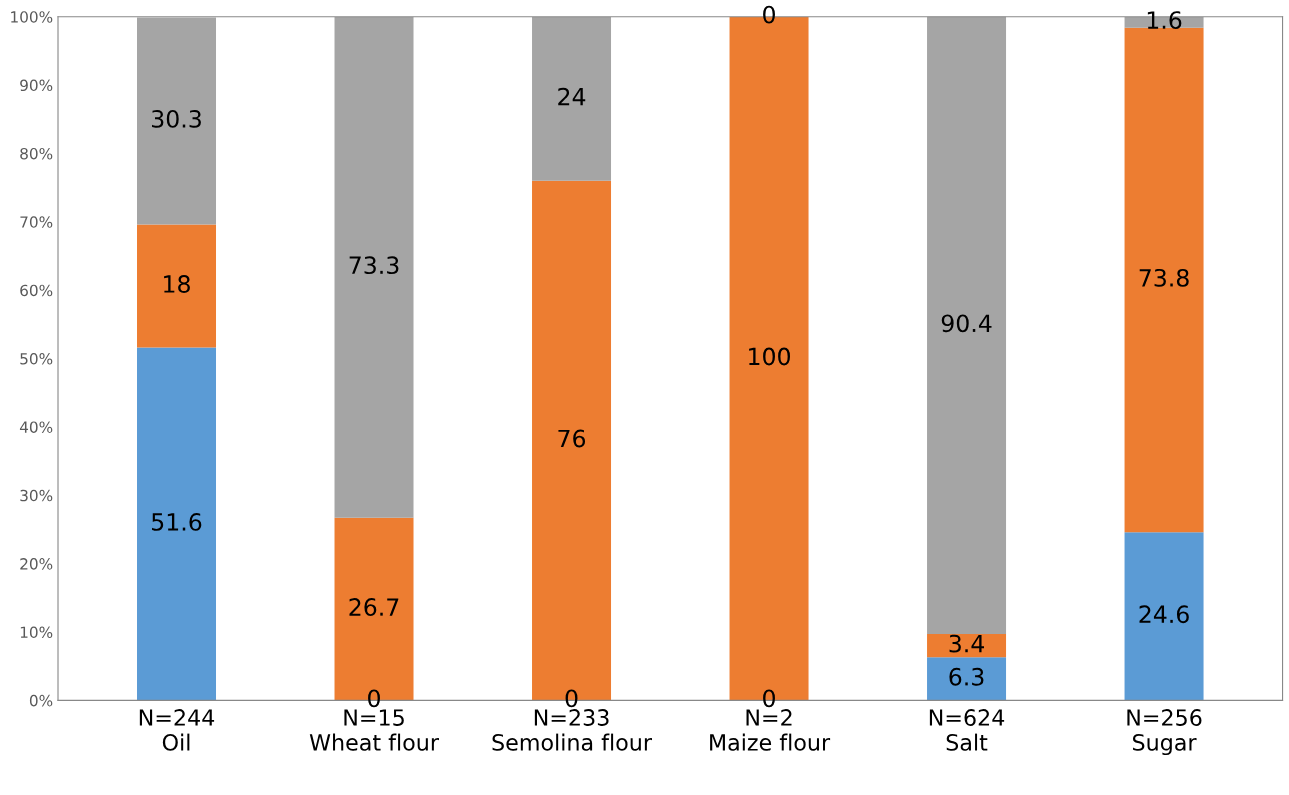  I want to click on data-label: 24.6, so click(1164, 614).